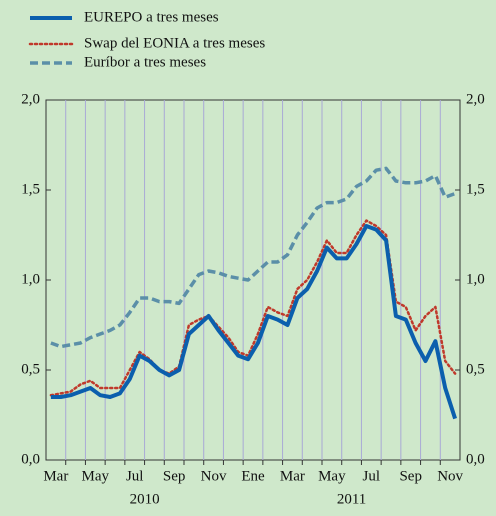 Image resolution: width=496 pixels, height=516 pixels. What do you see at coordinates (30, 369) in the screenshot?
I see `y-tick-label: 0,5` at bounding box center [30, 369].